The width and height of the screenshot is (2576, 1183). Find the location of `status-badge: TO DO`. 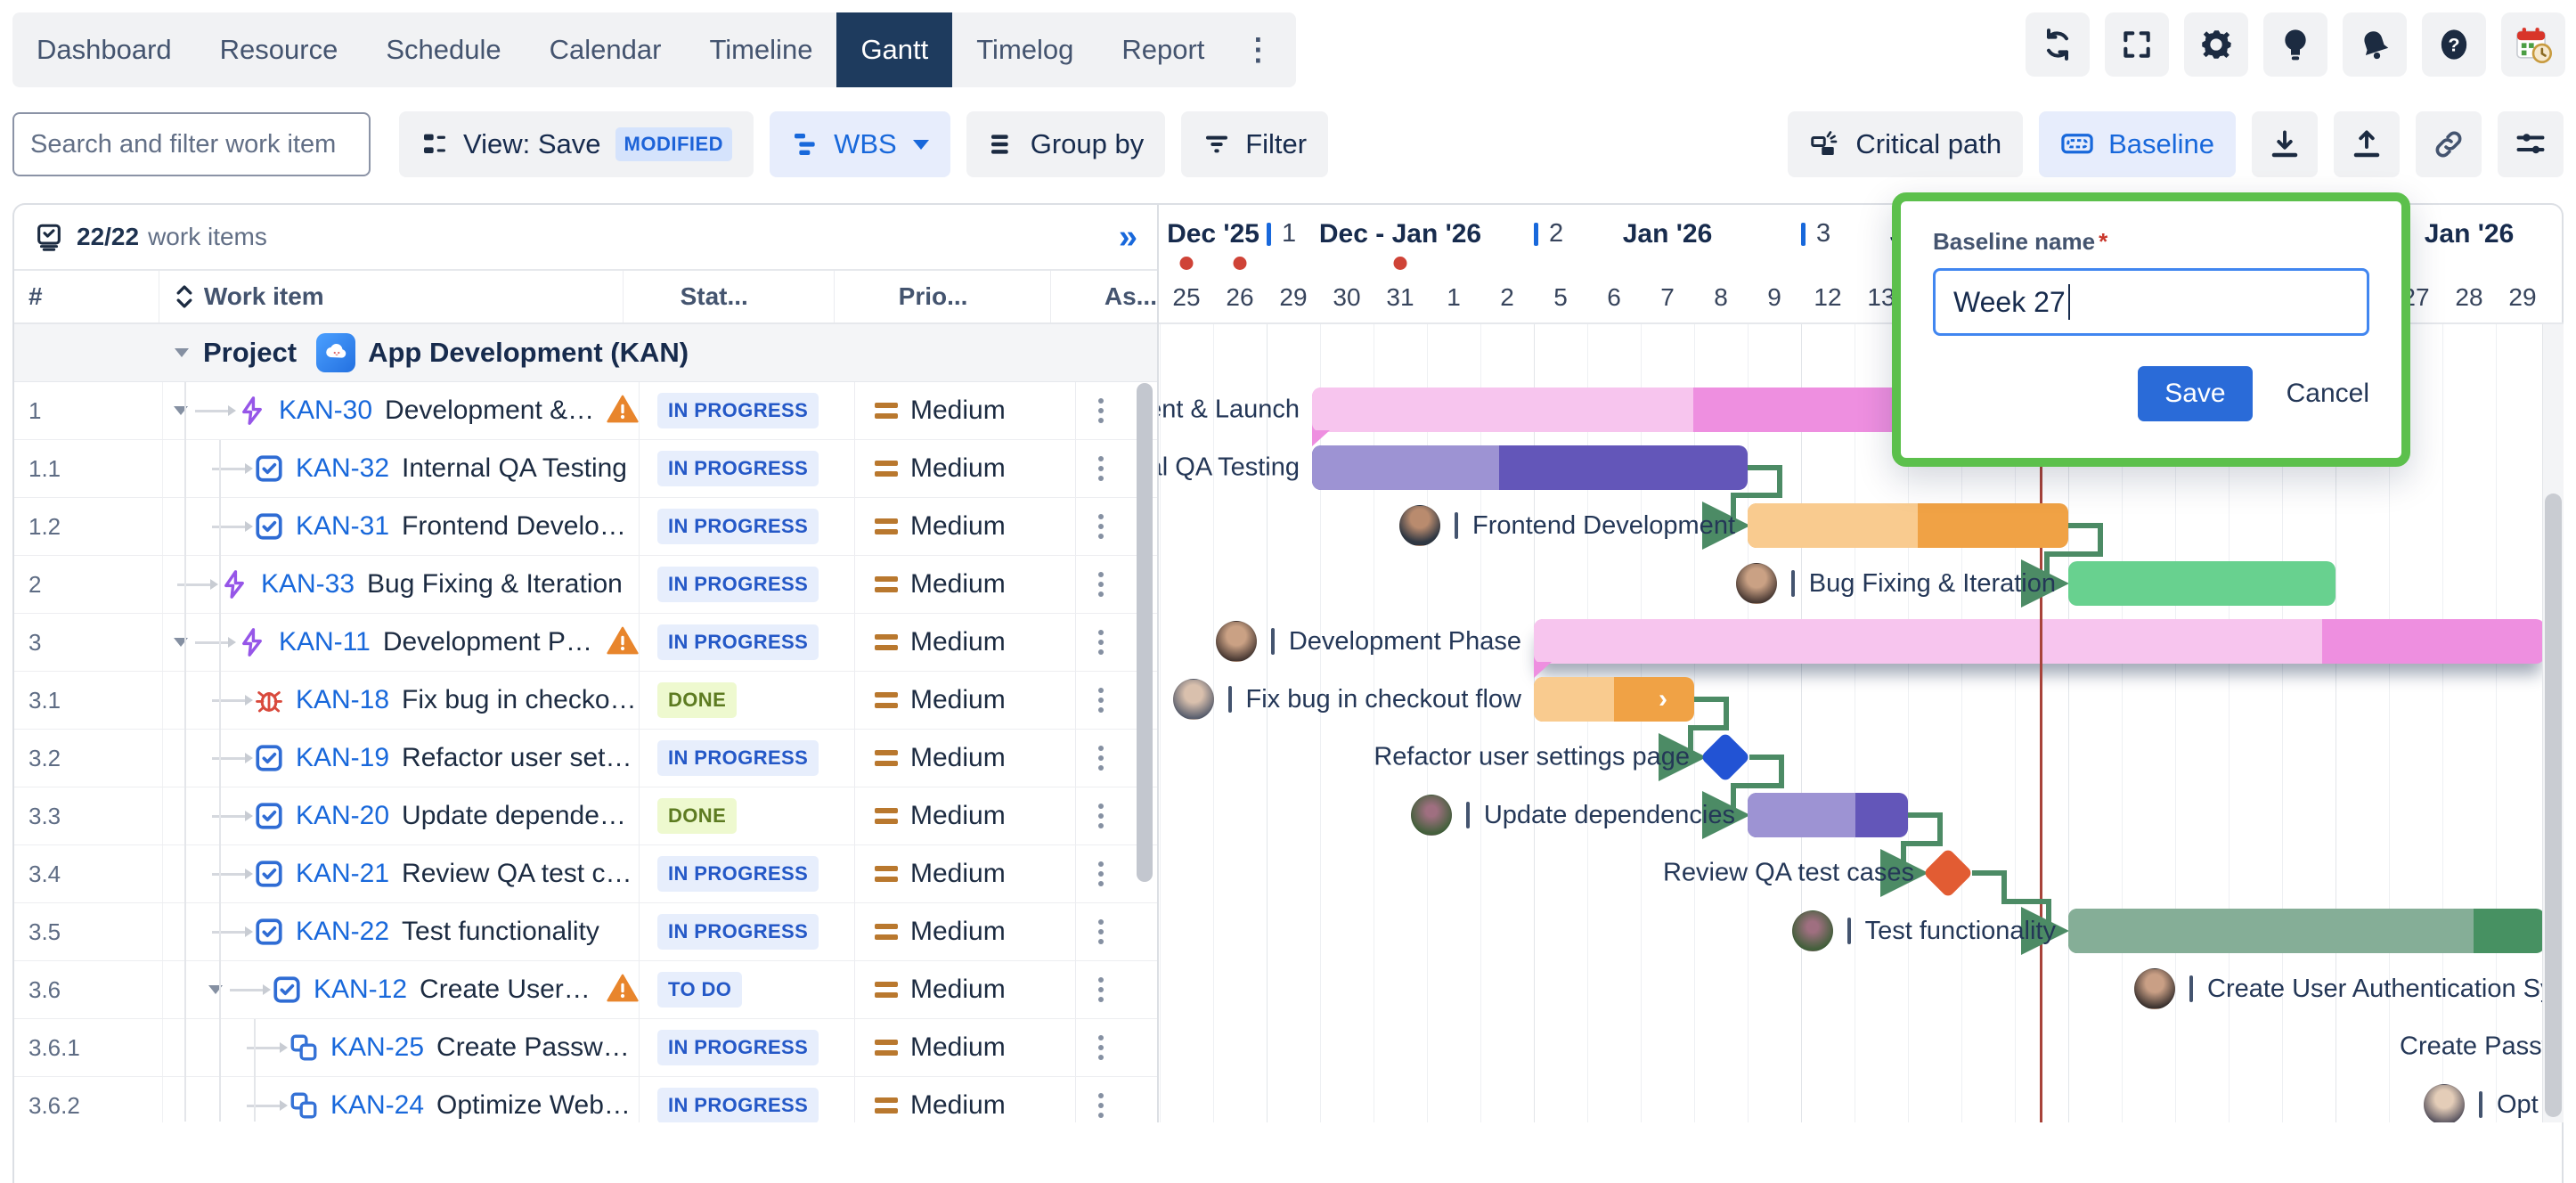

status-badge: TO DO is located at coordinates (700, 990).